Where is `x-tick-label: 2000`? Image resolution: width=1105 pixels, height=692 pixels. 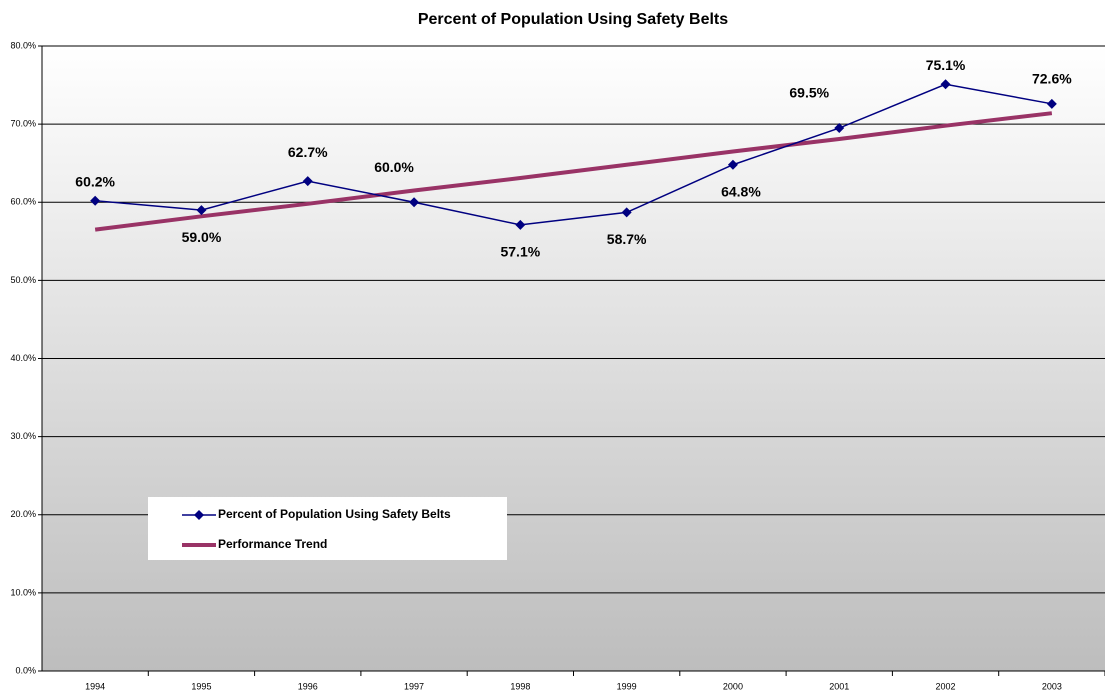 x-tick-label: 2000 is located at coordinates (733, 686).